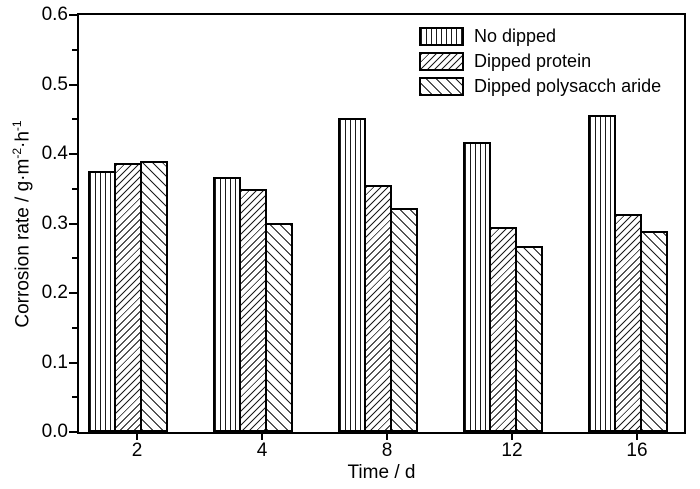 The width and height of the screenshot is (700, 489). What do you see at coordinates (441, 36) in the screenshot?
I see `legend-swatch-vertical-icon` at bounding box center [441, 36].